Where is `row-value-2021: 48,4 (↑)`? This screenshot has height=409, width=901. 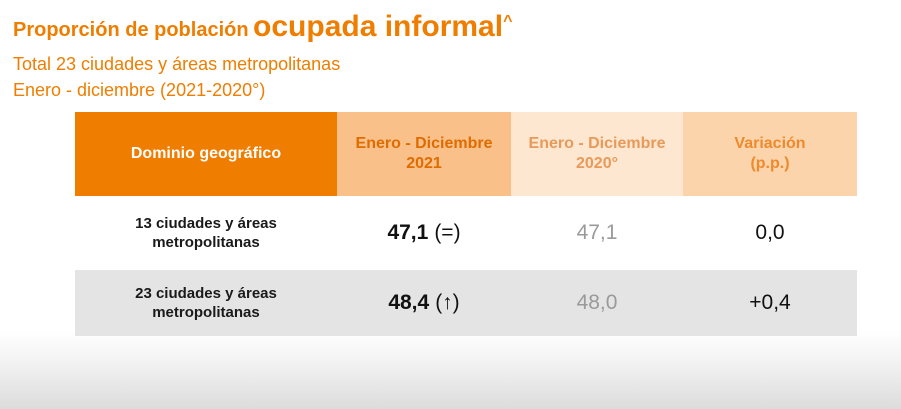 row-value-2021: 48,4 (↑) is located at coordinates (424, 303).